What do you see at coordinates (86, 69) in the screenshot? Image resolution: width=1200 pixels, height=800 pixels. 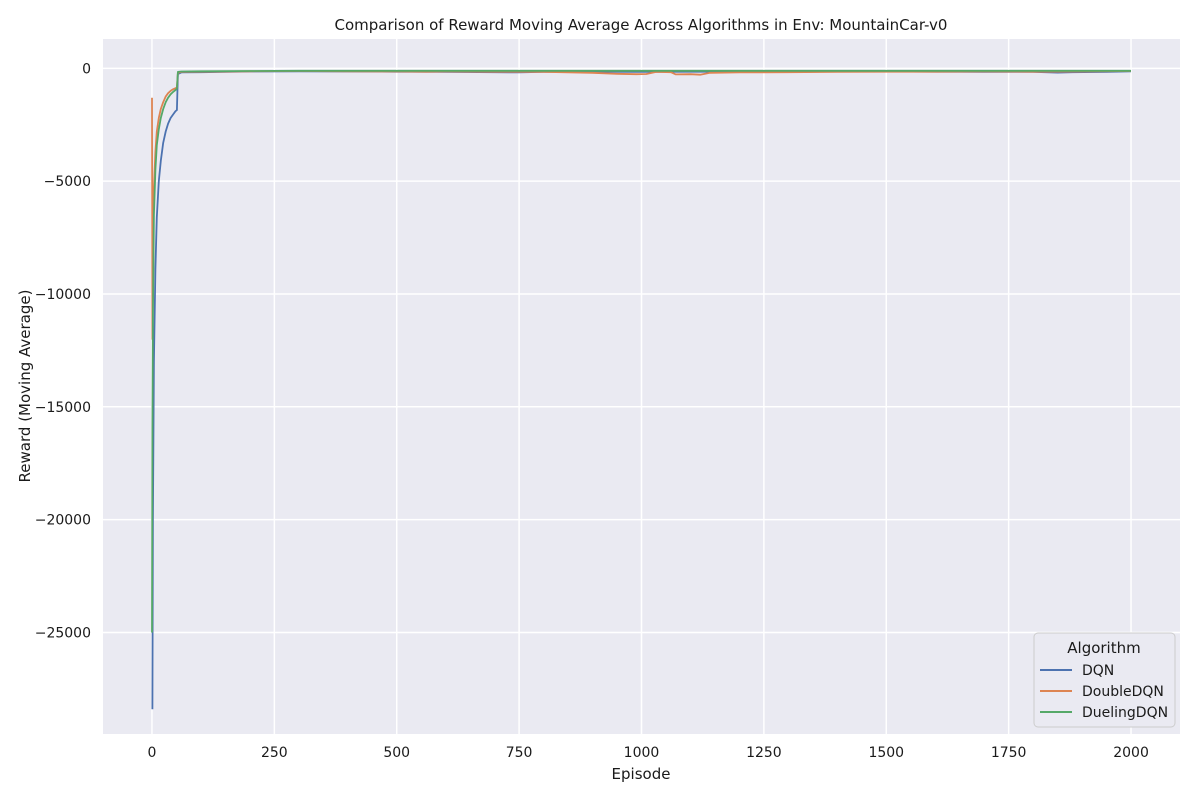 I see `y-tick-label: 0` at bounding box center [86, 69].